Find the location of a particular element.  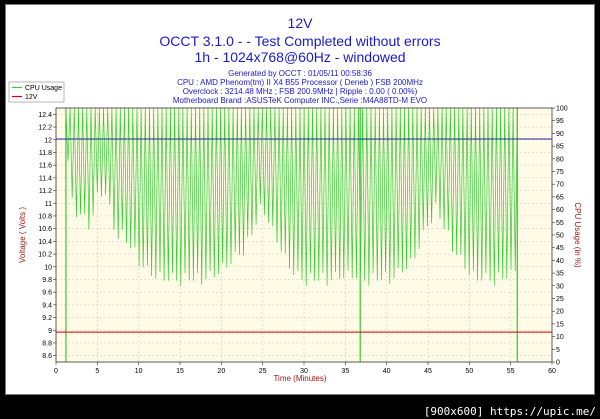

y-left-tick-label: 8.8 is located at coordinates (47, 343).